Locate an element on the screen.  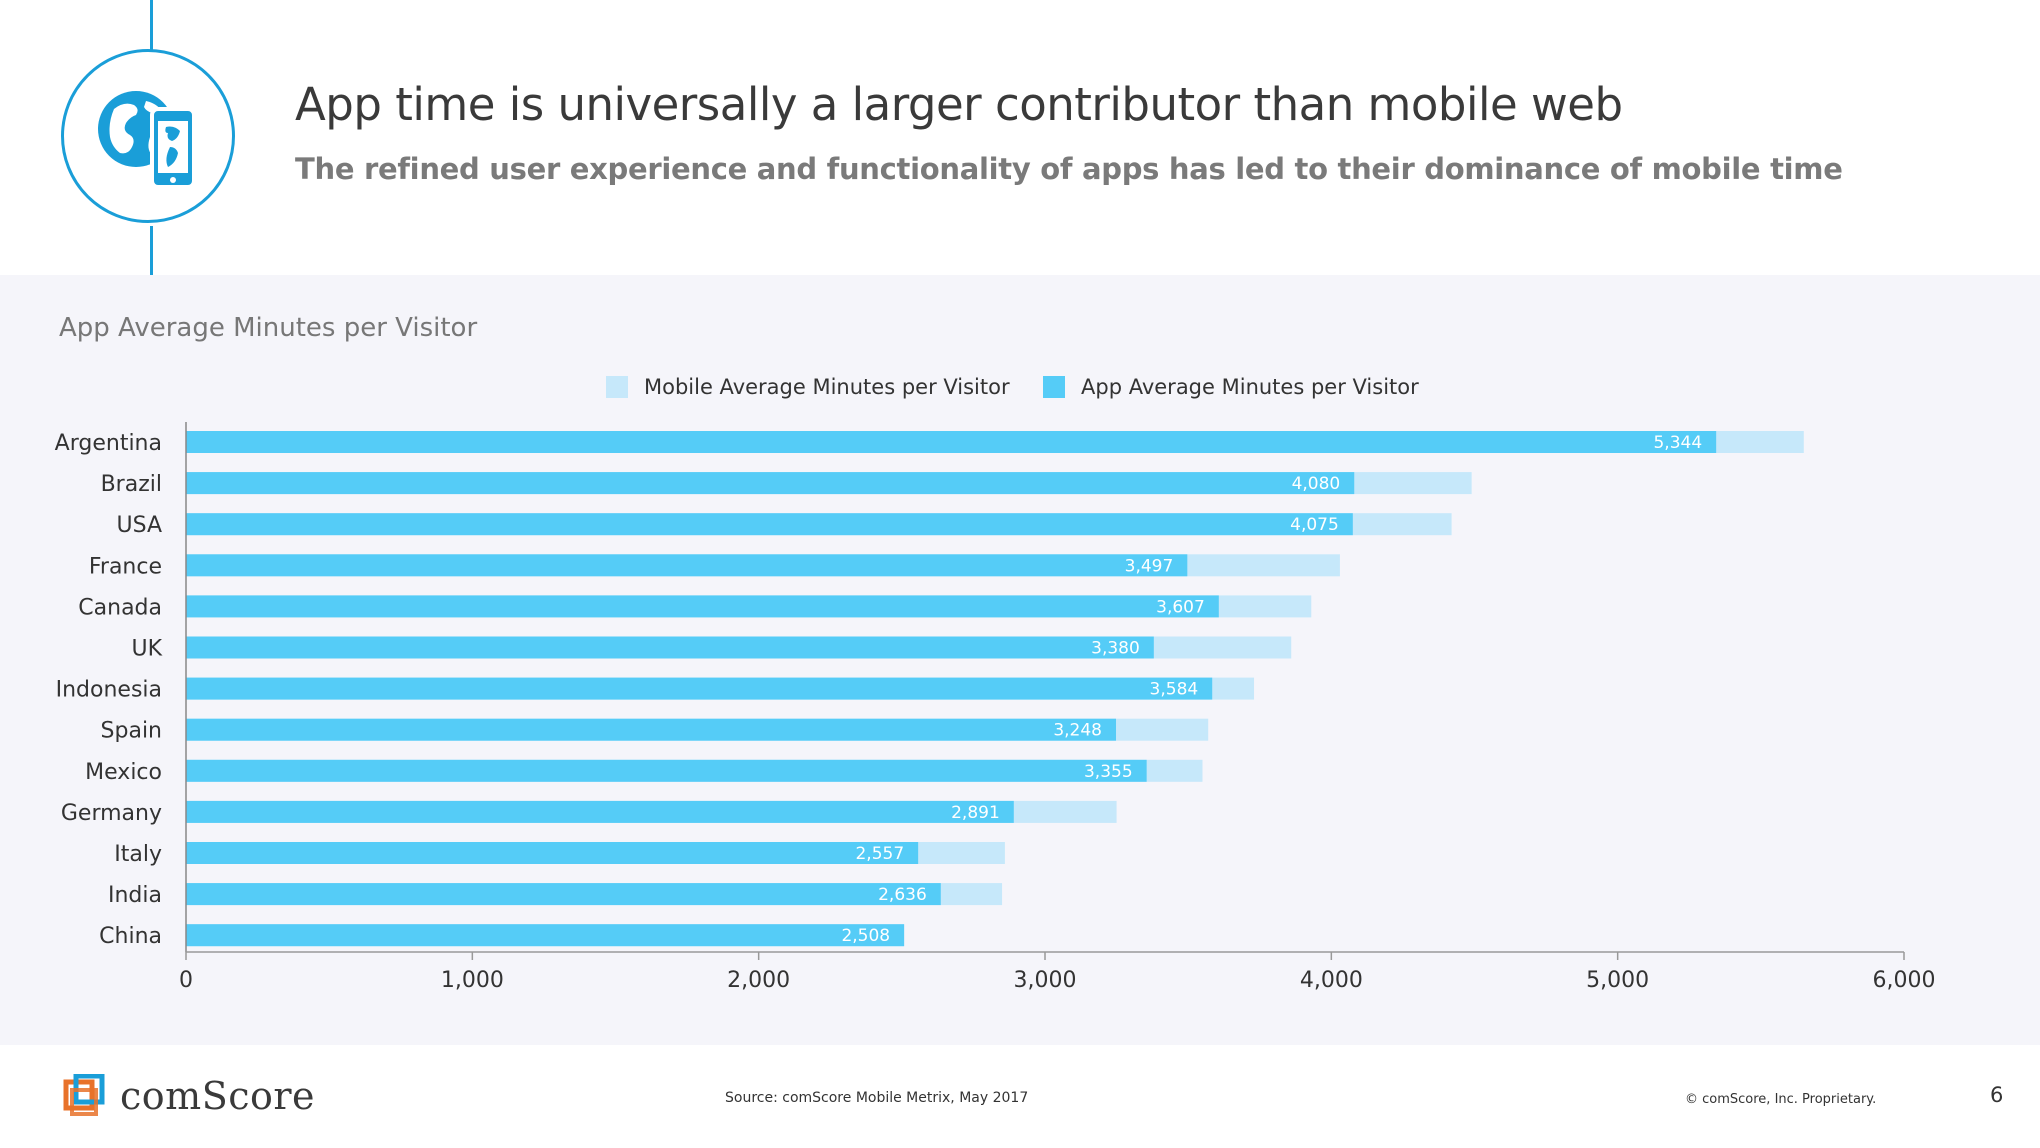
category-label: France is located at coordinates (125, 566).